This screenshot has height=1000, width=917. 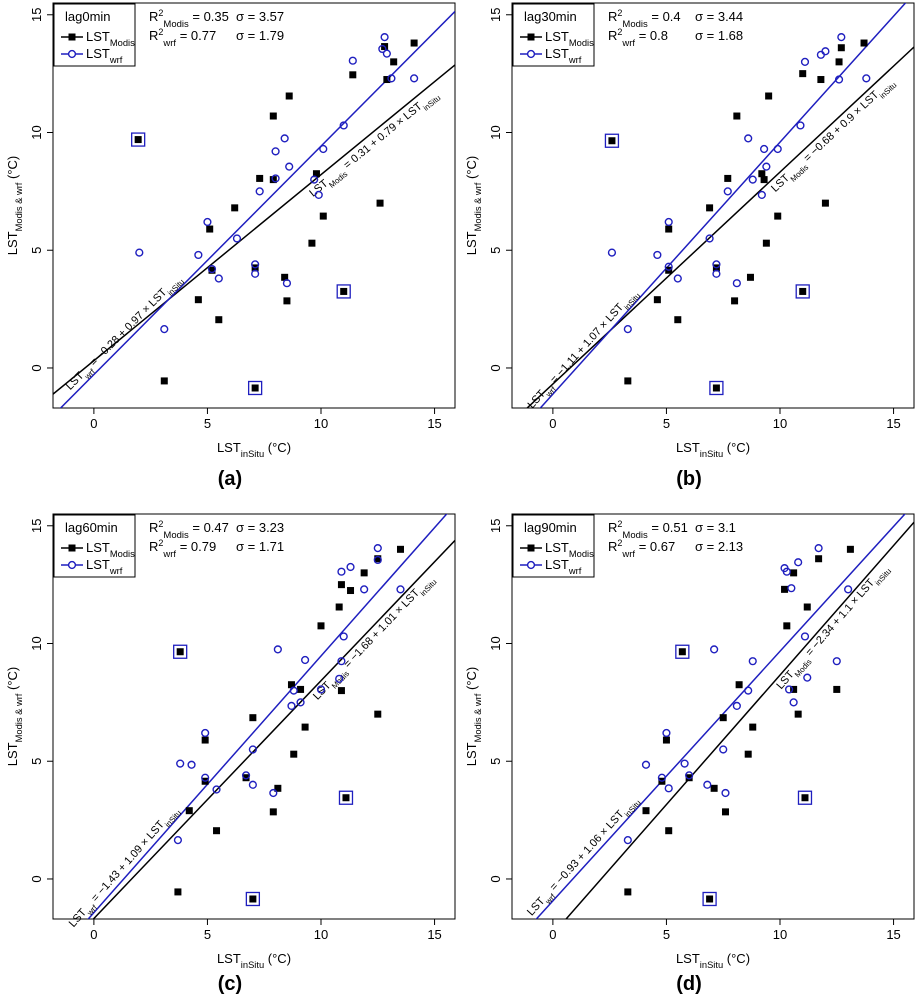 What do you see at coordinates (260, 35) in the screenshot?
I see `stats-wrf-sigma: σ = 1.79` at bounding box center [260, 35].